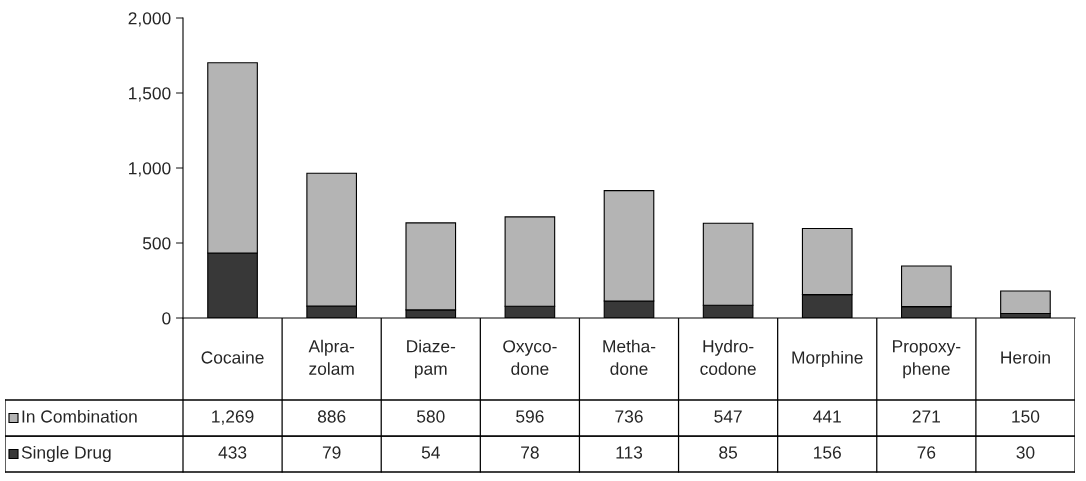  Describe the element at coordinates (1025, 302) in the screenshot. I see `bar` at that location.